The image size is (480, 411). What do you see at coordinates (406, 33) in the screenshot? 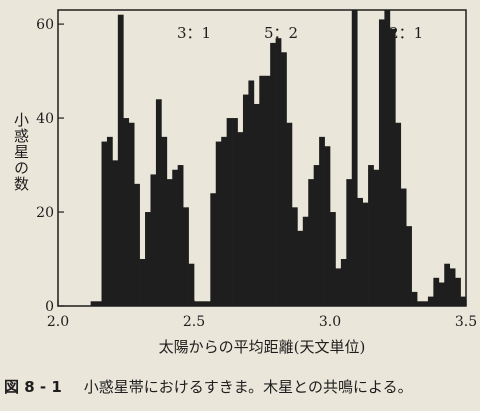
I see `resonance-label: 2：1` at bounding box center [406, 33].